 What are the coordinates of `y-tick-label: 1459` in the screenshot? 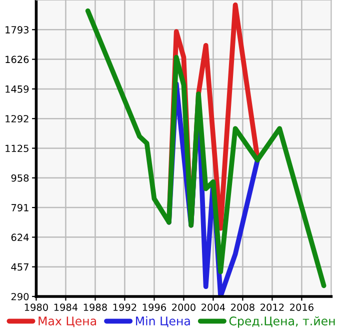 It's located at (17, 89).